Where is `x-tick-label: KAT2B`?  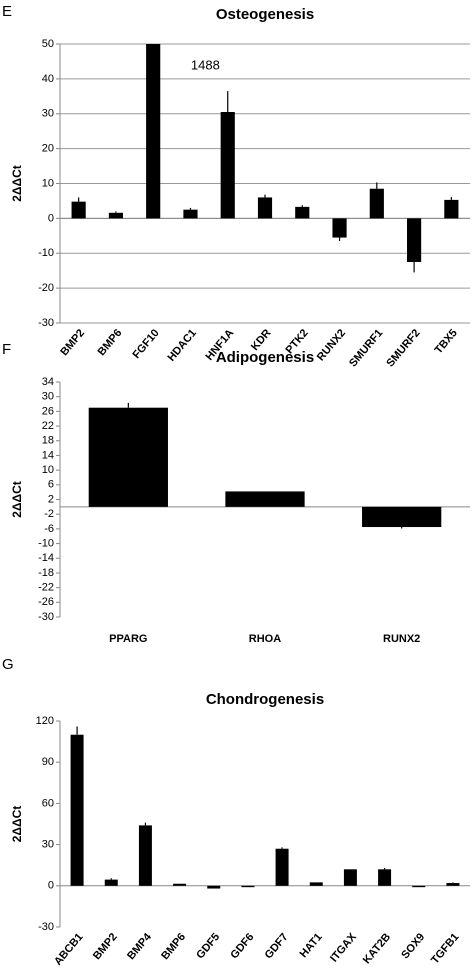
x-tick-label: KAT2B is located at coordinates (377, 948).